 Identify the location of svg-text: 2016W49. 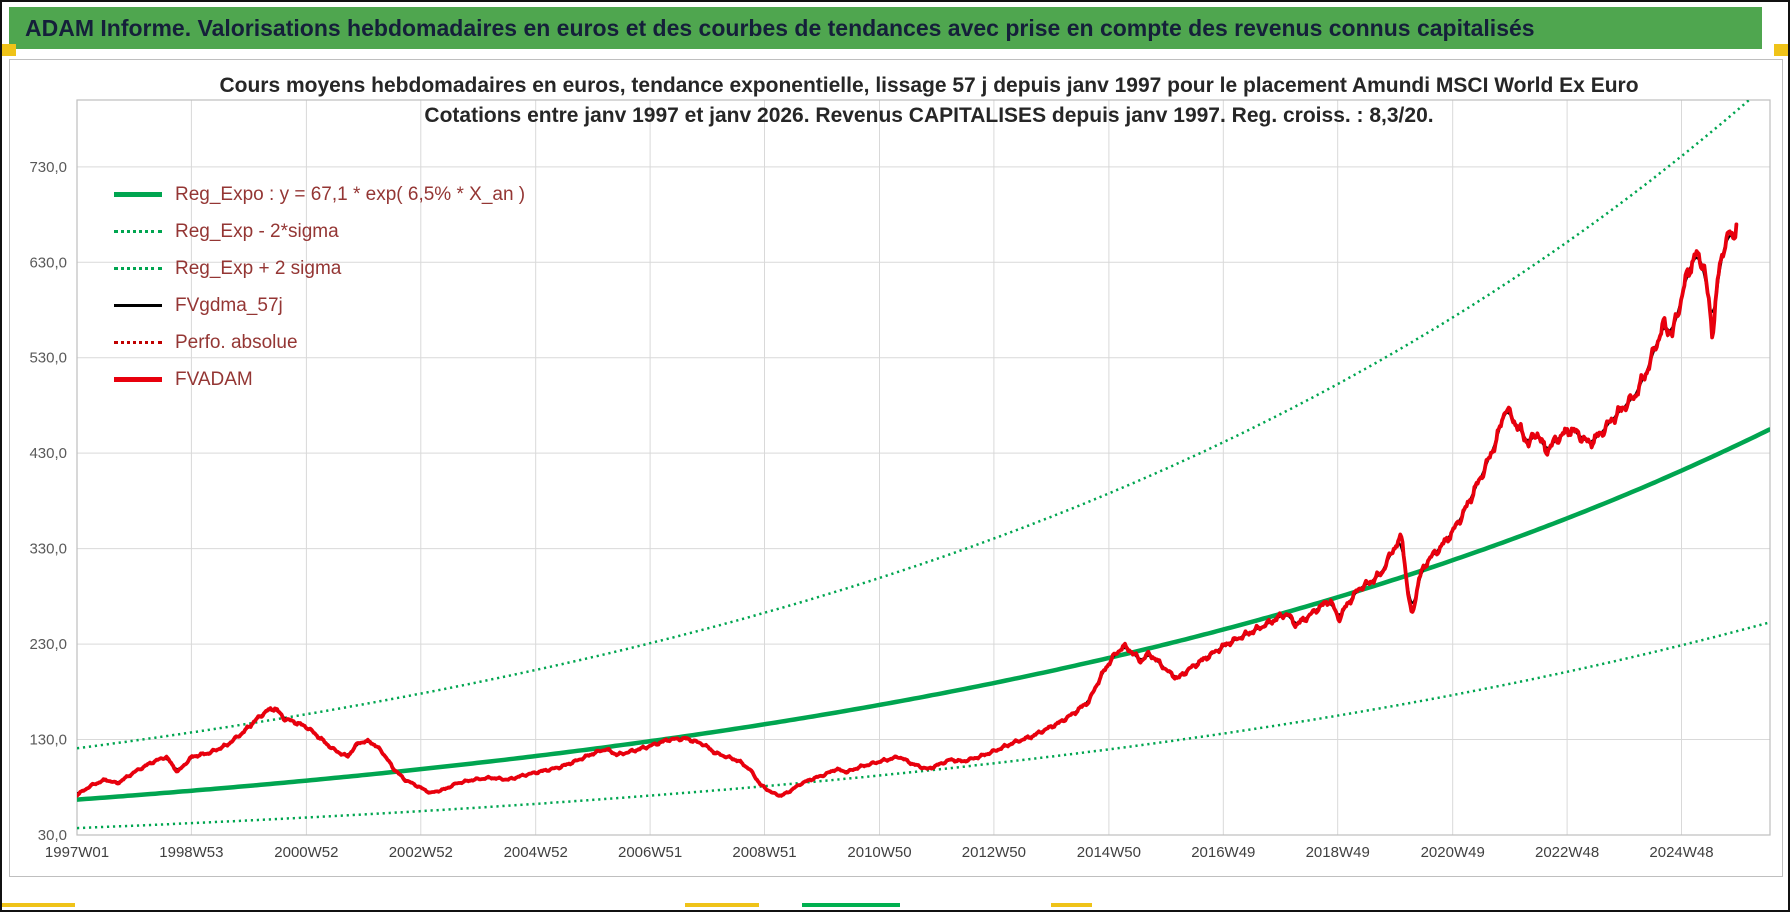
(1223, 852).